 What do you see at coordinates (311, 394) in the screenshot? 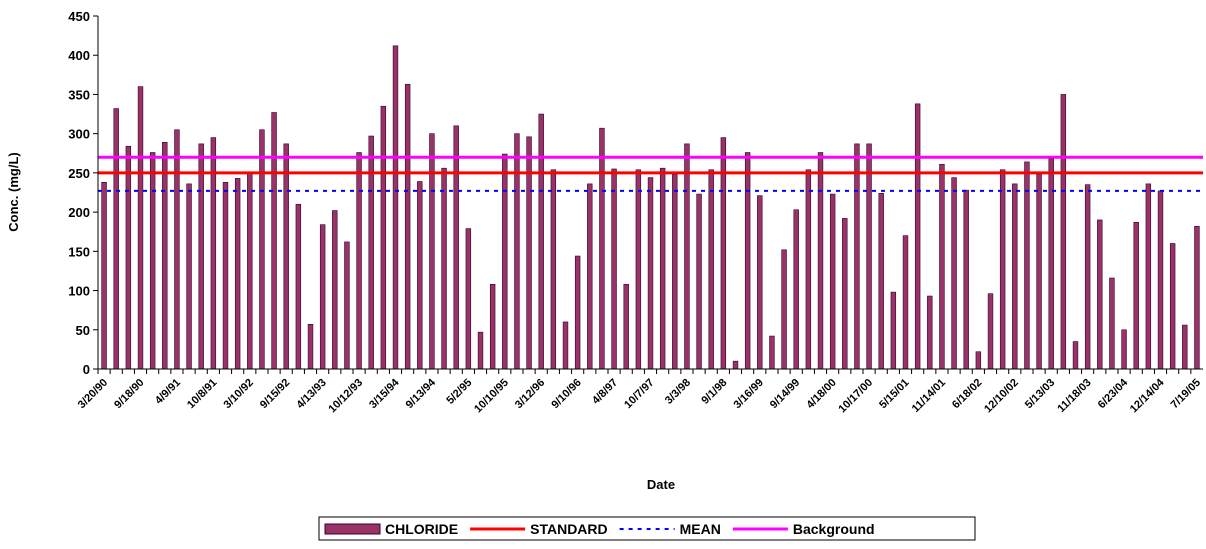
I see `x-tick-label: 4/13/93` at bounding box center [311, 394].